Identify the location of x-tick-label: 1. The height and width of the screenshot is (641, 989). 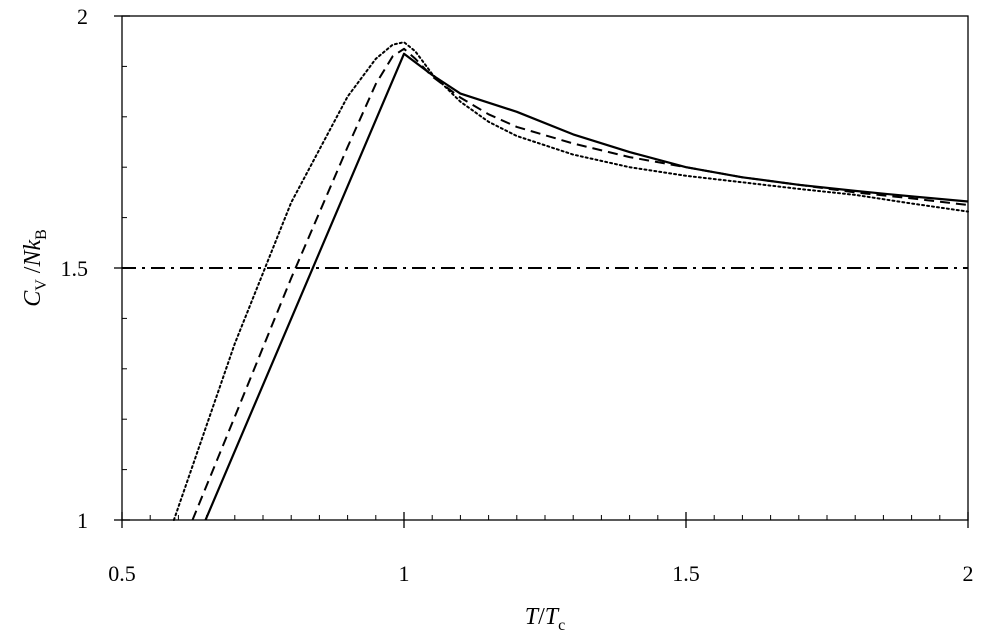
(404, 573).